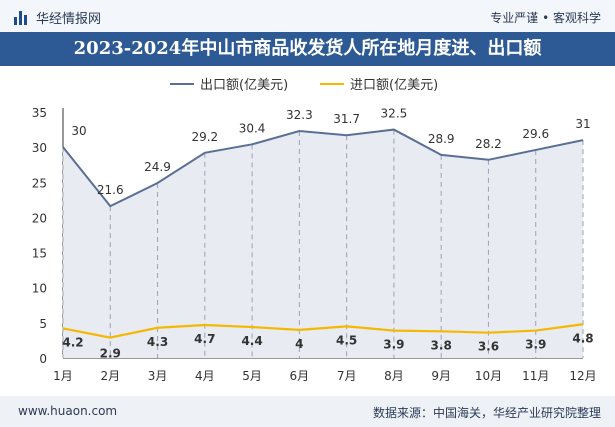 This screenshot has width=615, height=427. I want to click on export-data-label: 28.2, so click(488, 144).